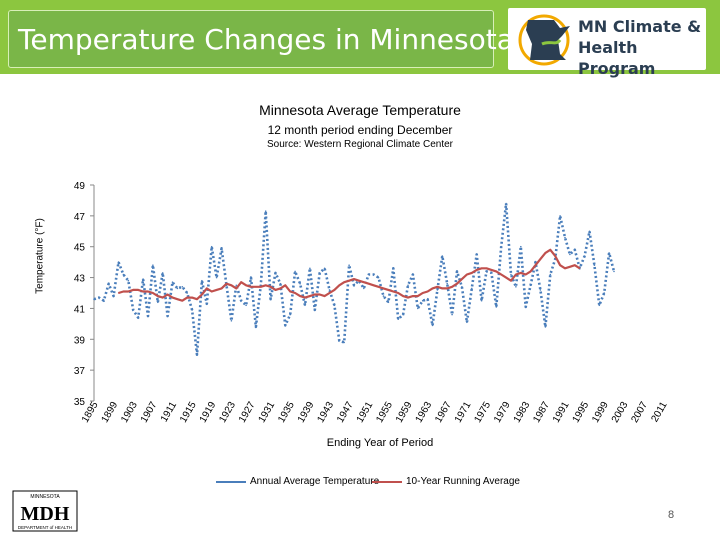 Image resolution: width=720 pixels, height=540 pixels. What do you see at coordinates (90, 412) in the screenshot?
I see `x-tick-label: 1895` at bounding box center [90, 412].